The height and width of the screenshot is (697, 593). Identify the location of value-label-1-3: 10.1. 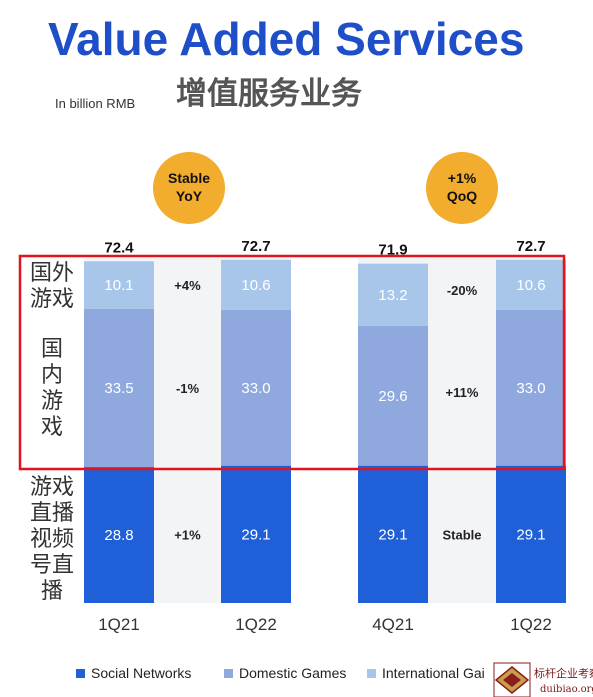
(118, 285).